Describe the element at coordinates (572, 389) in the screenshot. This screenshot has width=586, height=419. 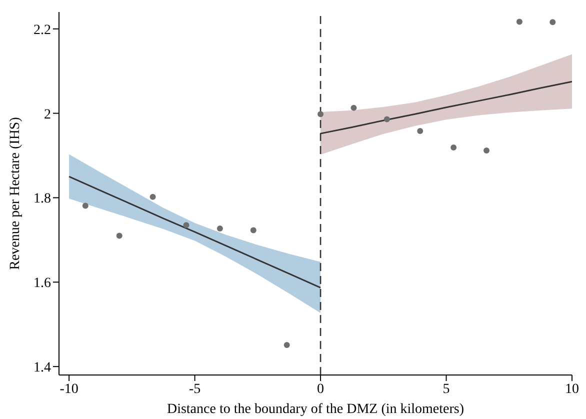
I see `x-tick-label: 10` at that location.